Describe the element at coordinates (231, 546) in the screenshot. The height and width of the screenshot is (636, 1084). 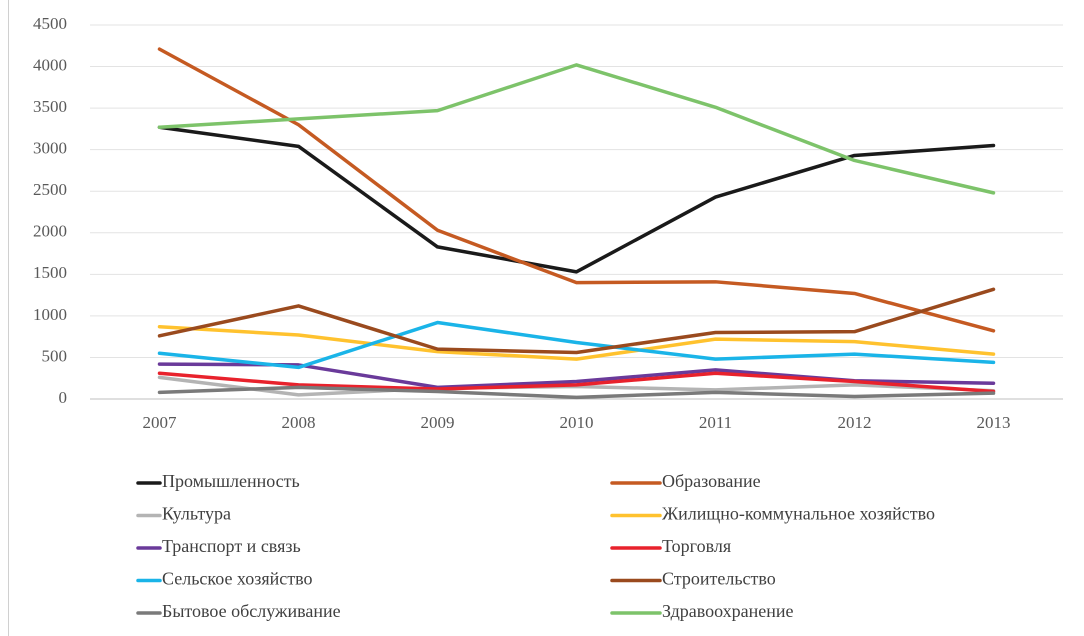
I see `legend-label: Транспорт и связь` at that location.